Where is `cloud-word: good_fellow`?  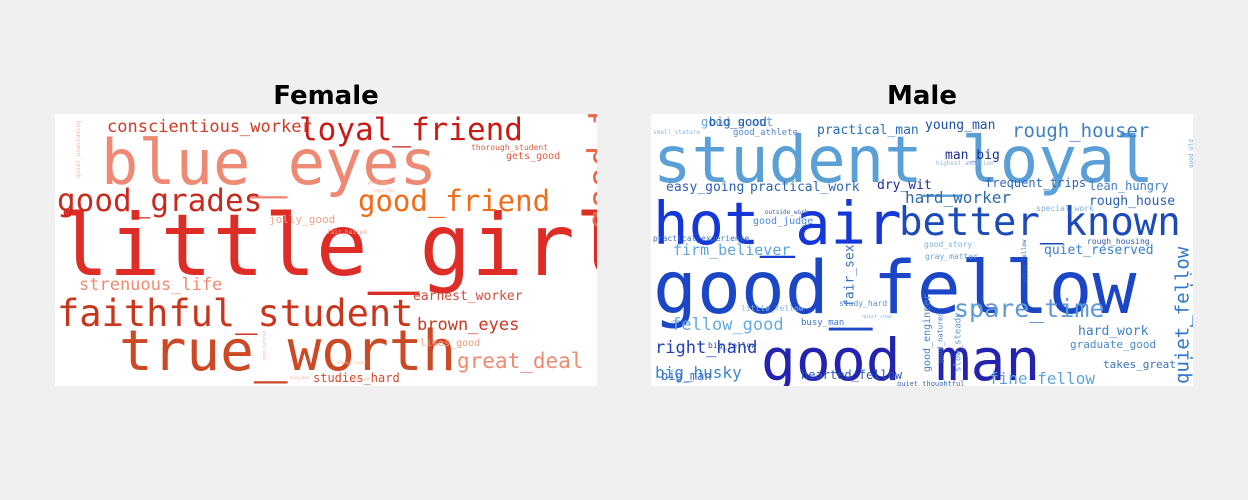 cloud-word: good_fellow is located at coordinates (894, 288).